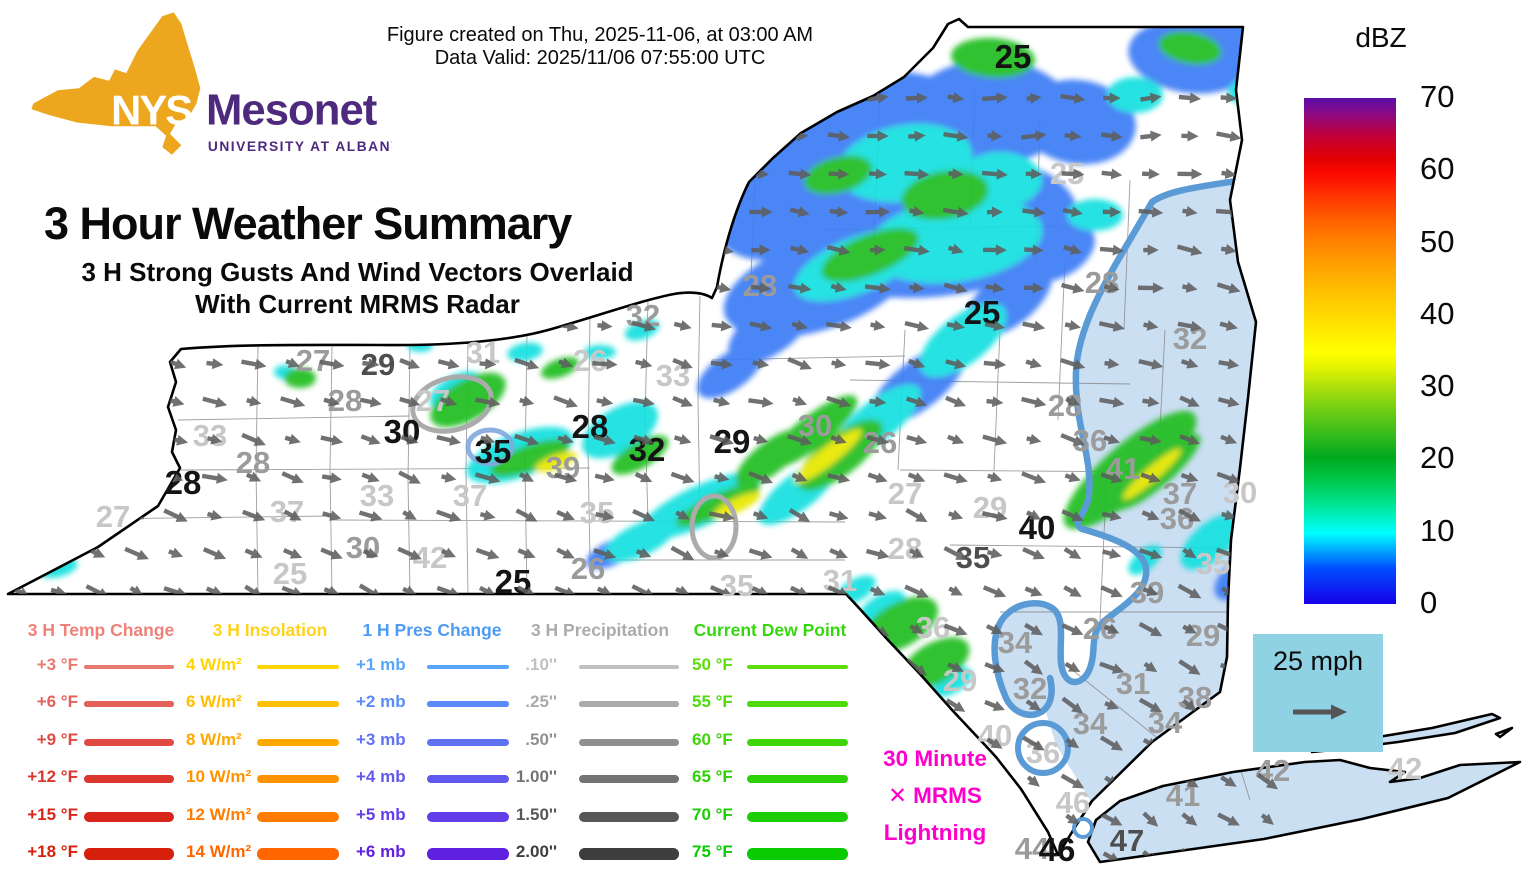 The width and height of the screenshot is (1536, 876). What do you see at coordinates (541, 739) in the screenshot?
I see `legend-label-precip: .50''` at bounding box center [541, 739].